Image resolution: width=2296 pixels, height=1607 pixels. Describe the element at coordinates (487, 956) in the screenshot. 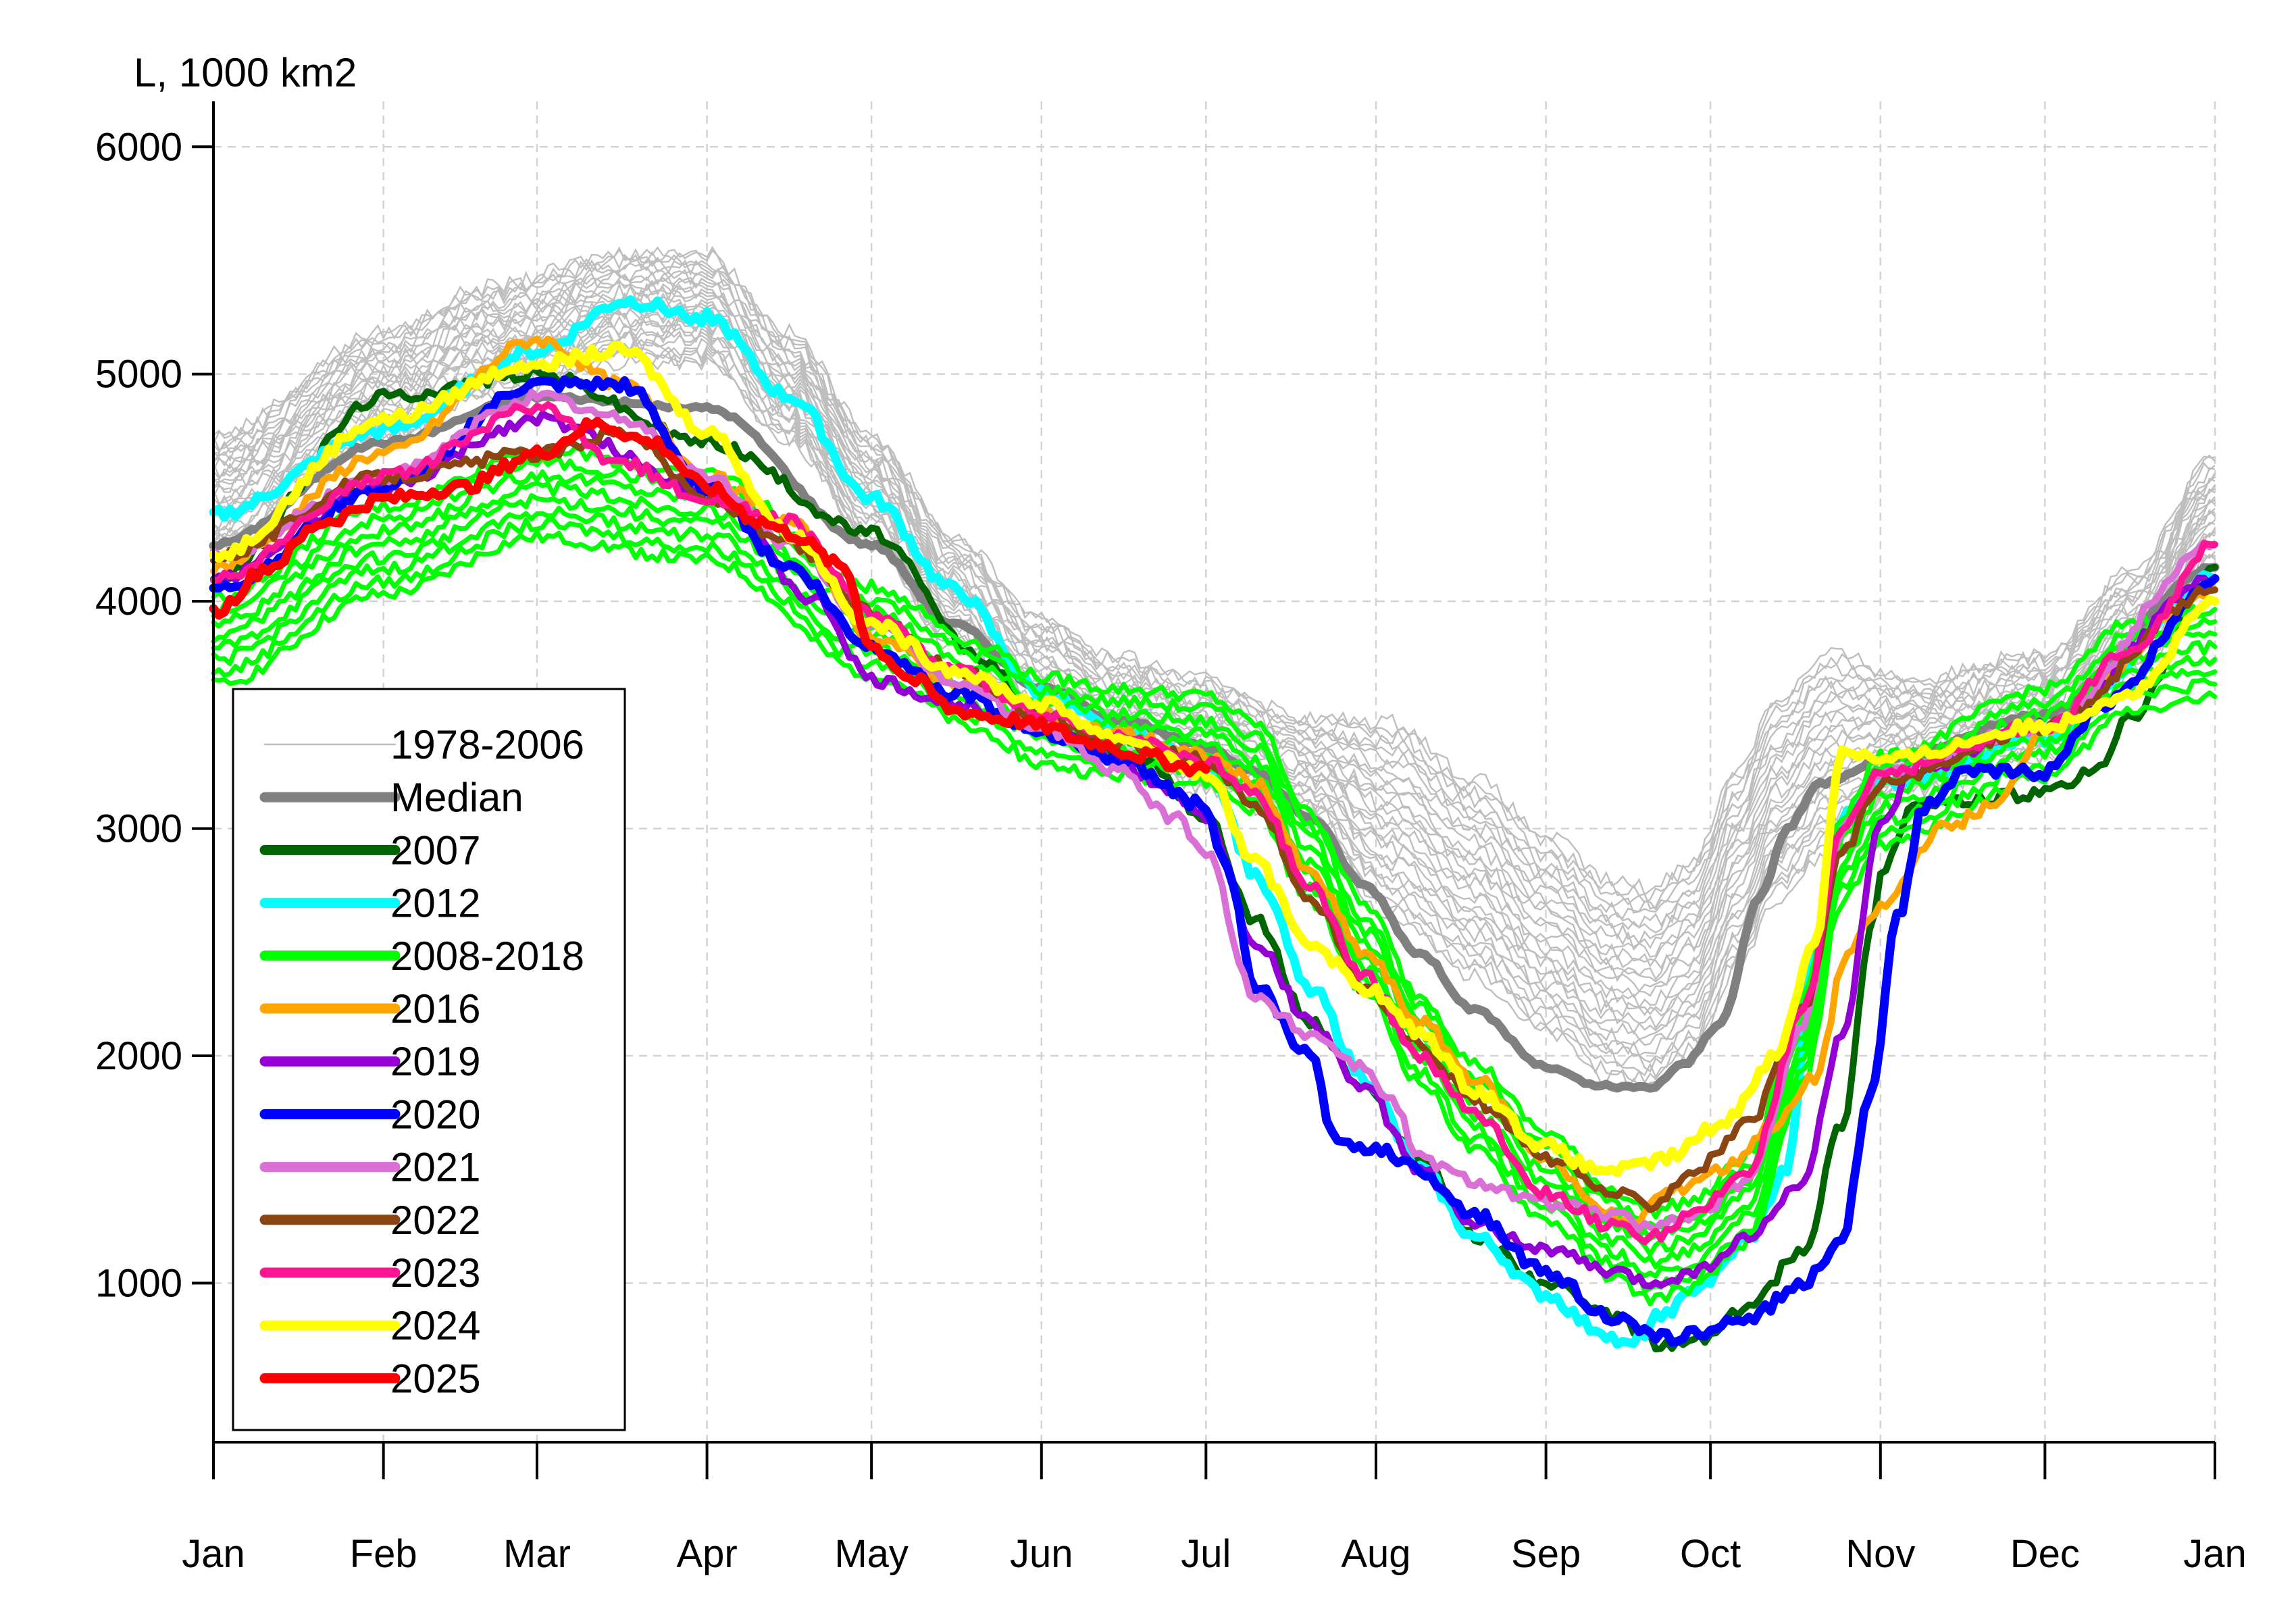

I see `legend-label: 2008-2018` at that location.